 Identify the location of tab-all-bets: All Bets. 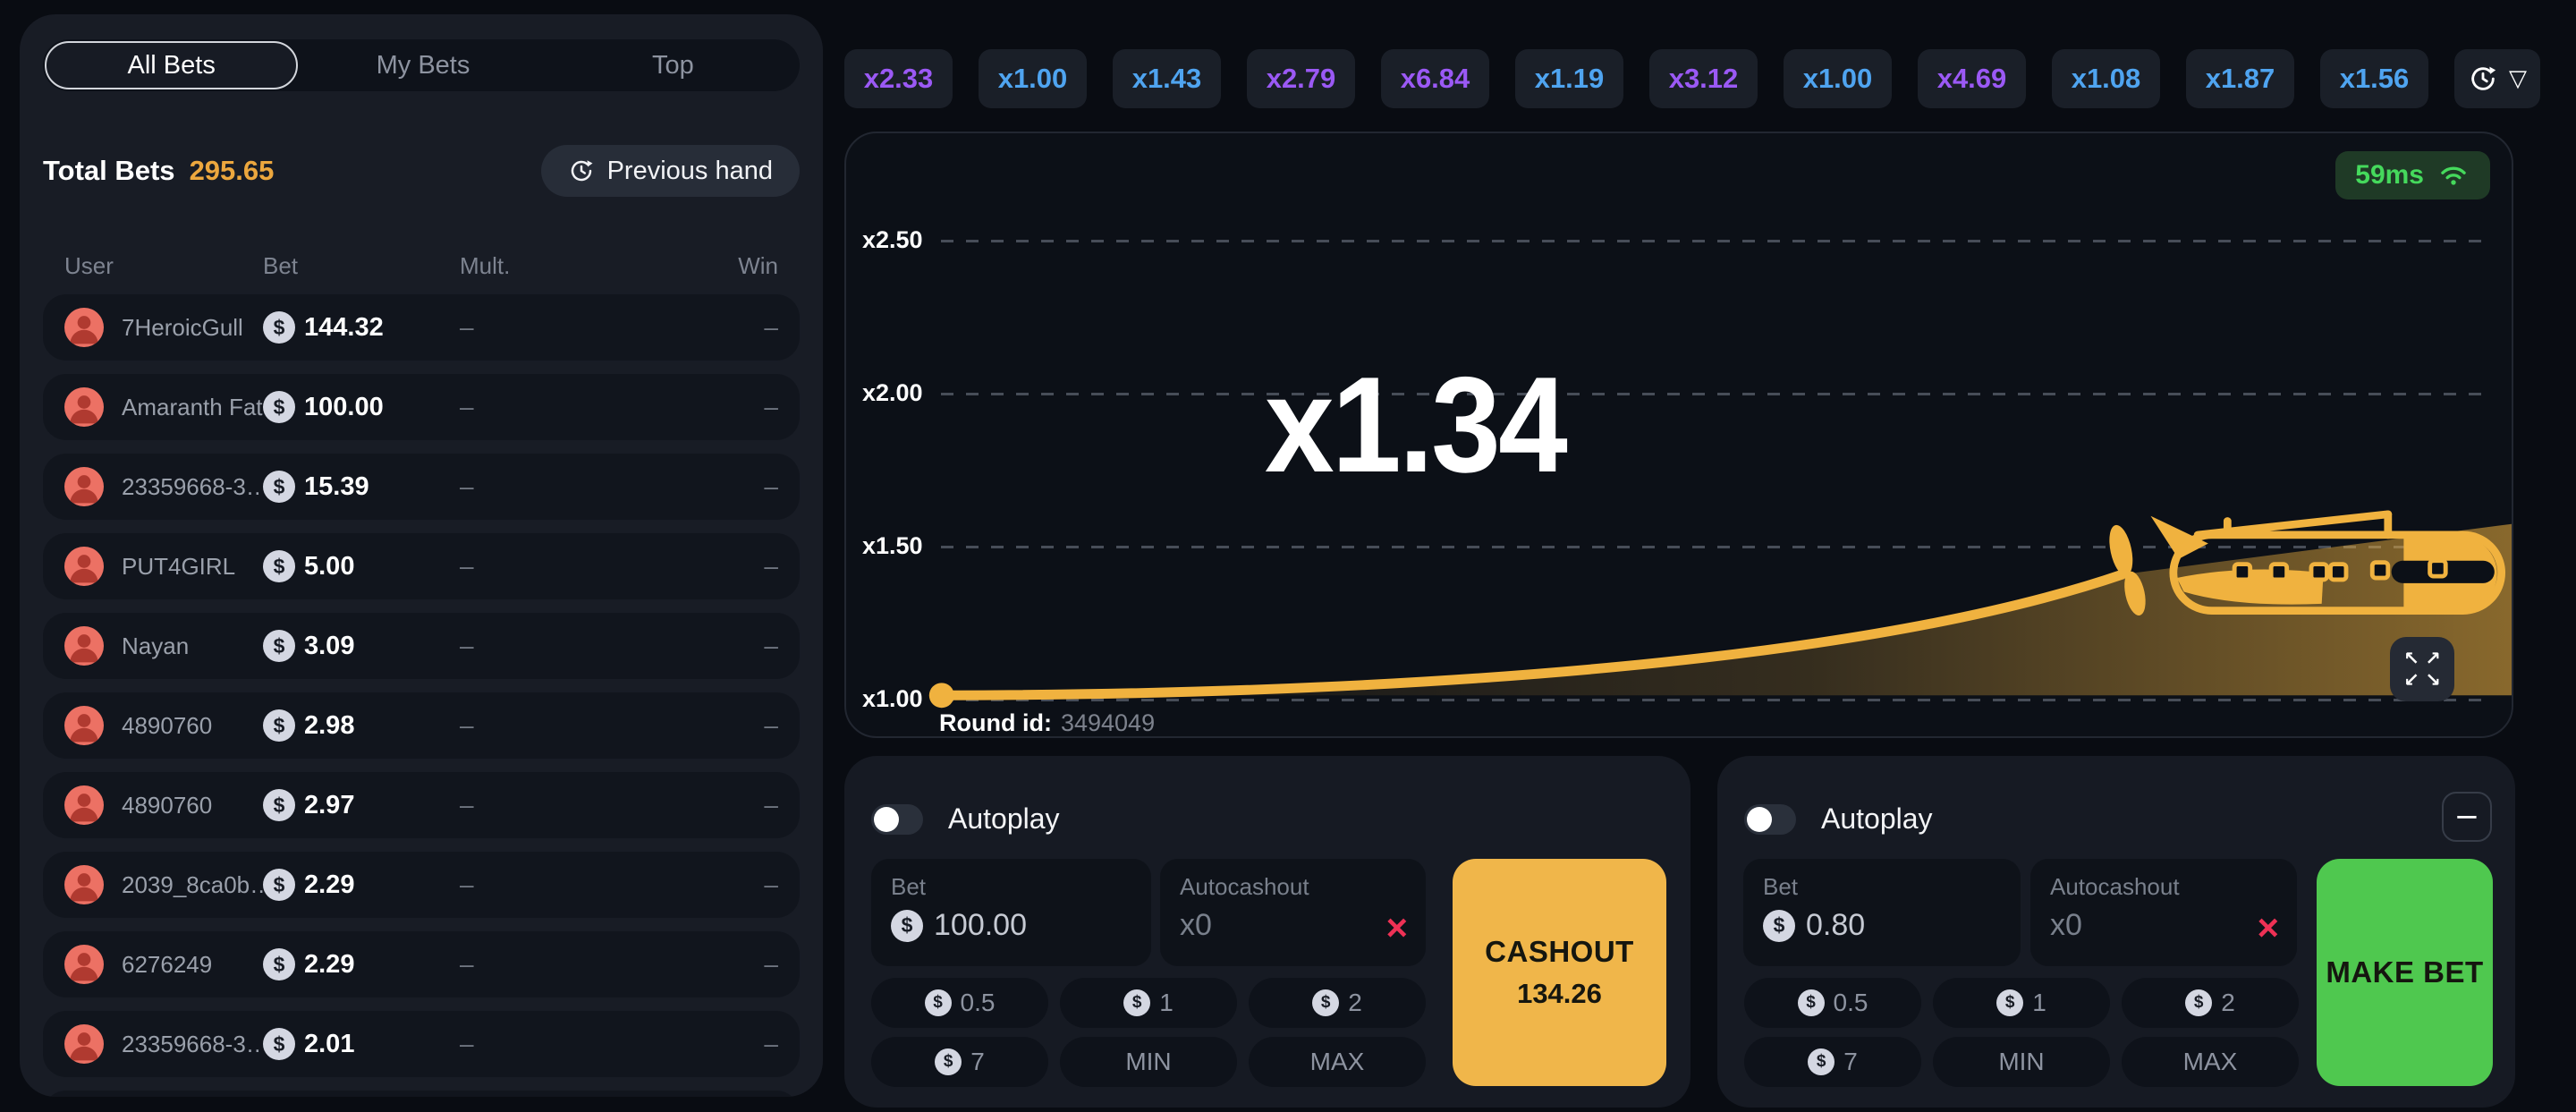
(172, 65).